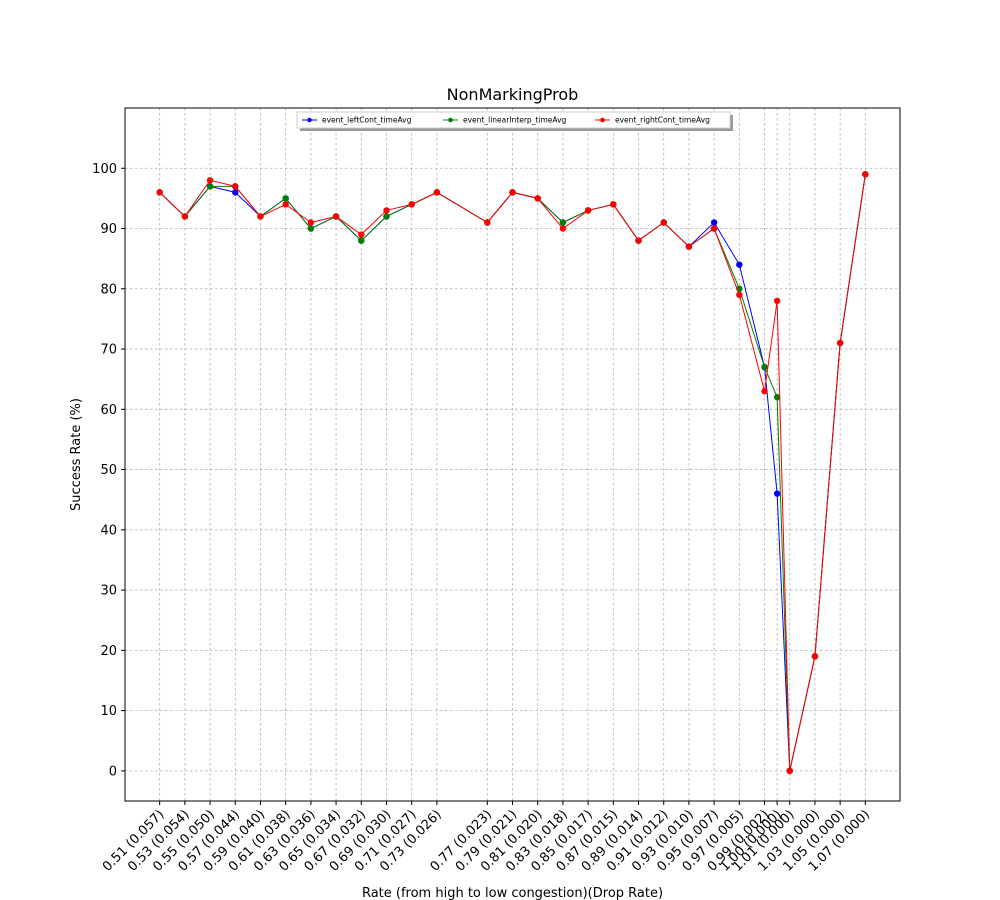  What do you see at coordinates (108, 651) in the screenshot?
I see `y-tick-label: 20` at bounding box center [108, 651].